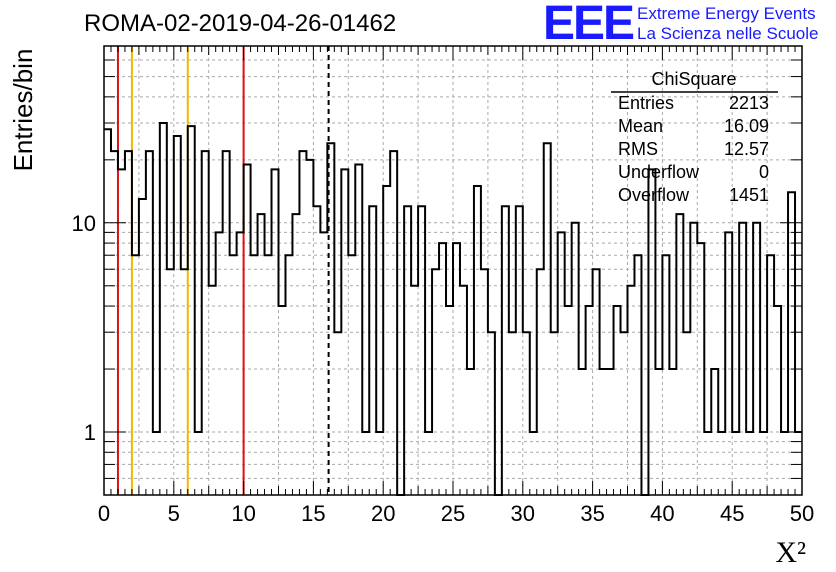 This screenshot has height=572, width=836. What do you see at coordinates (240, 23) in the screenshot?
I see `run-title: ROMA-02-2019-04-26-01462` at bounding box center [240, 23].